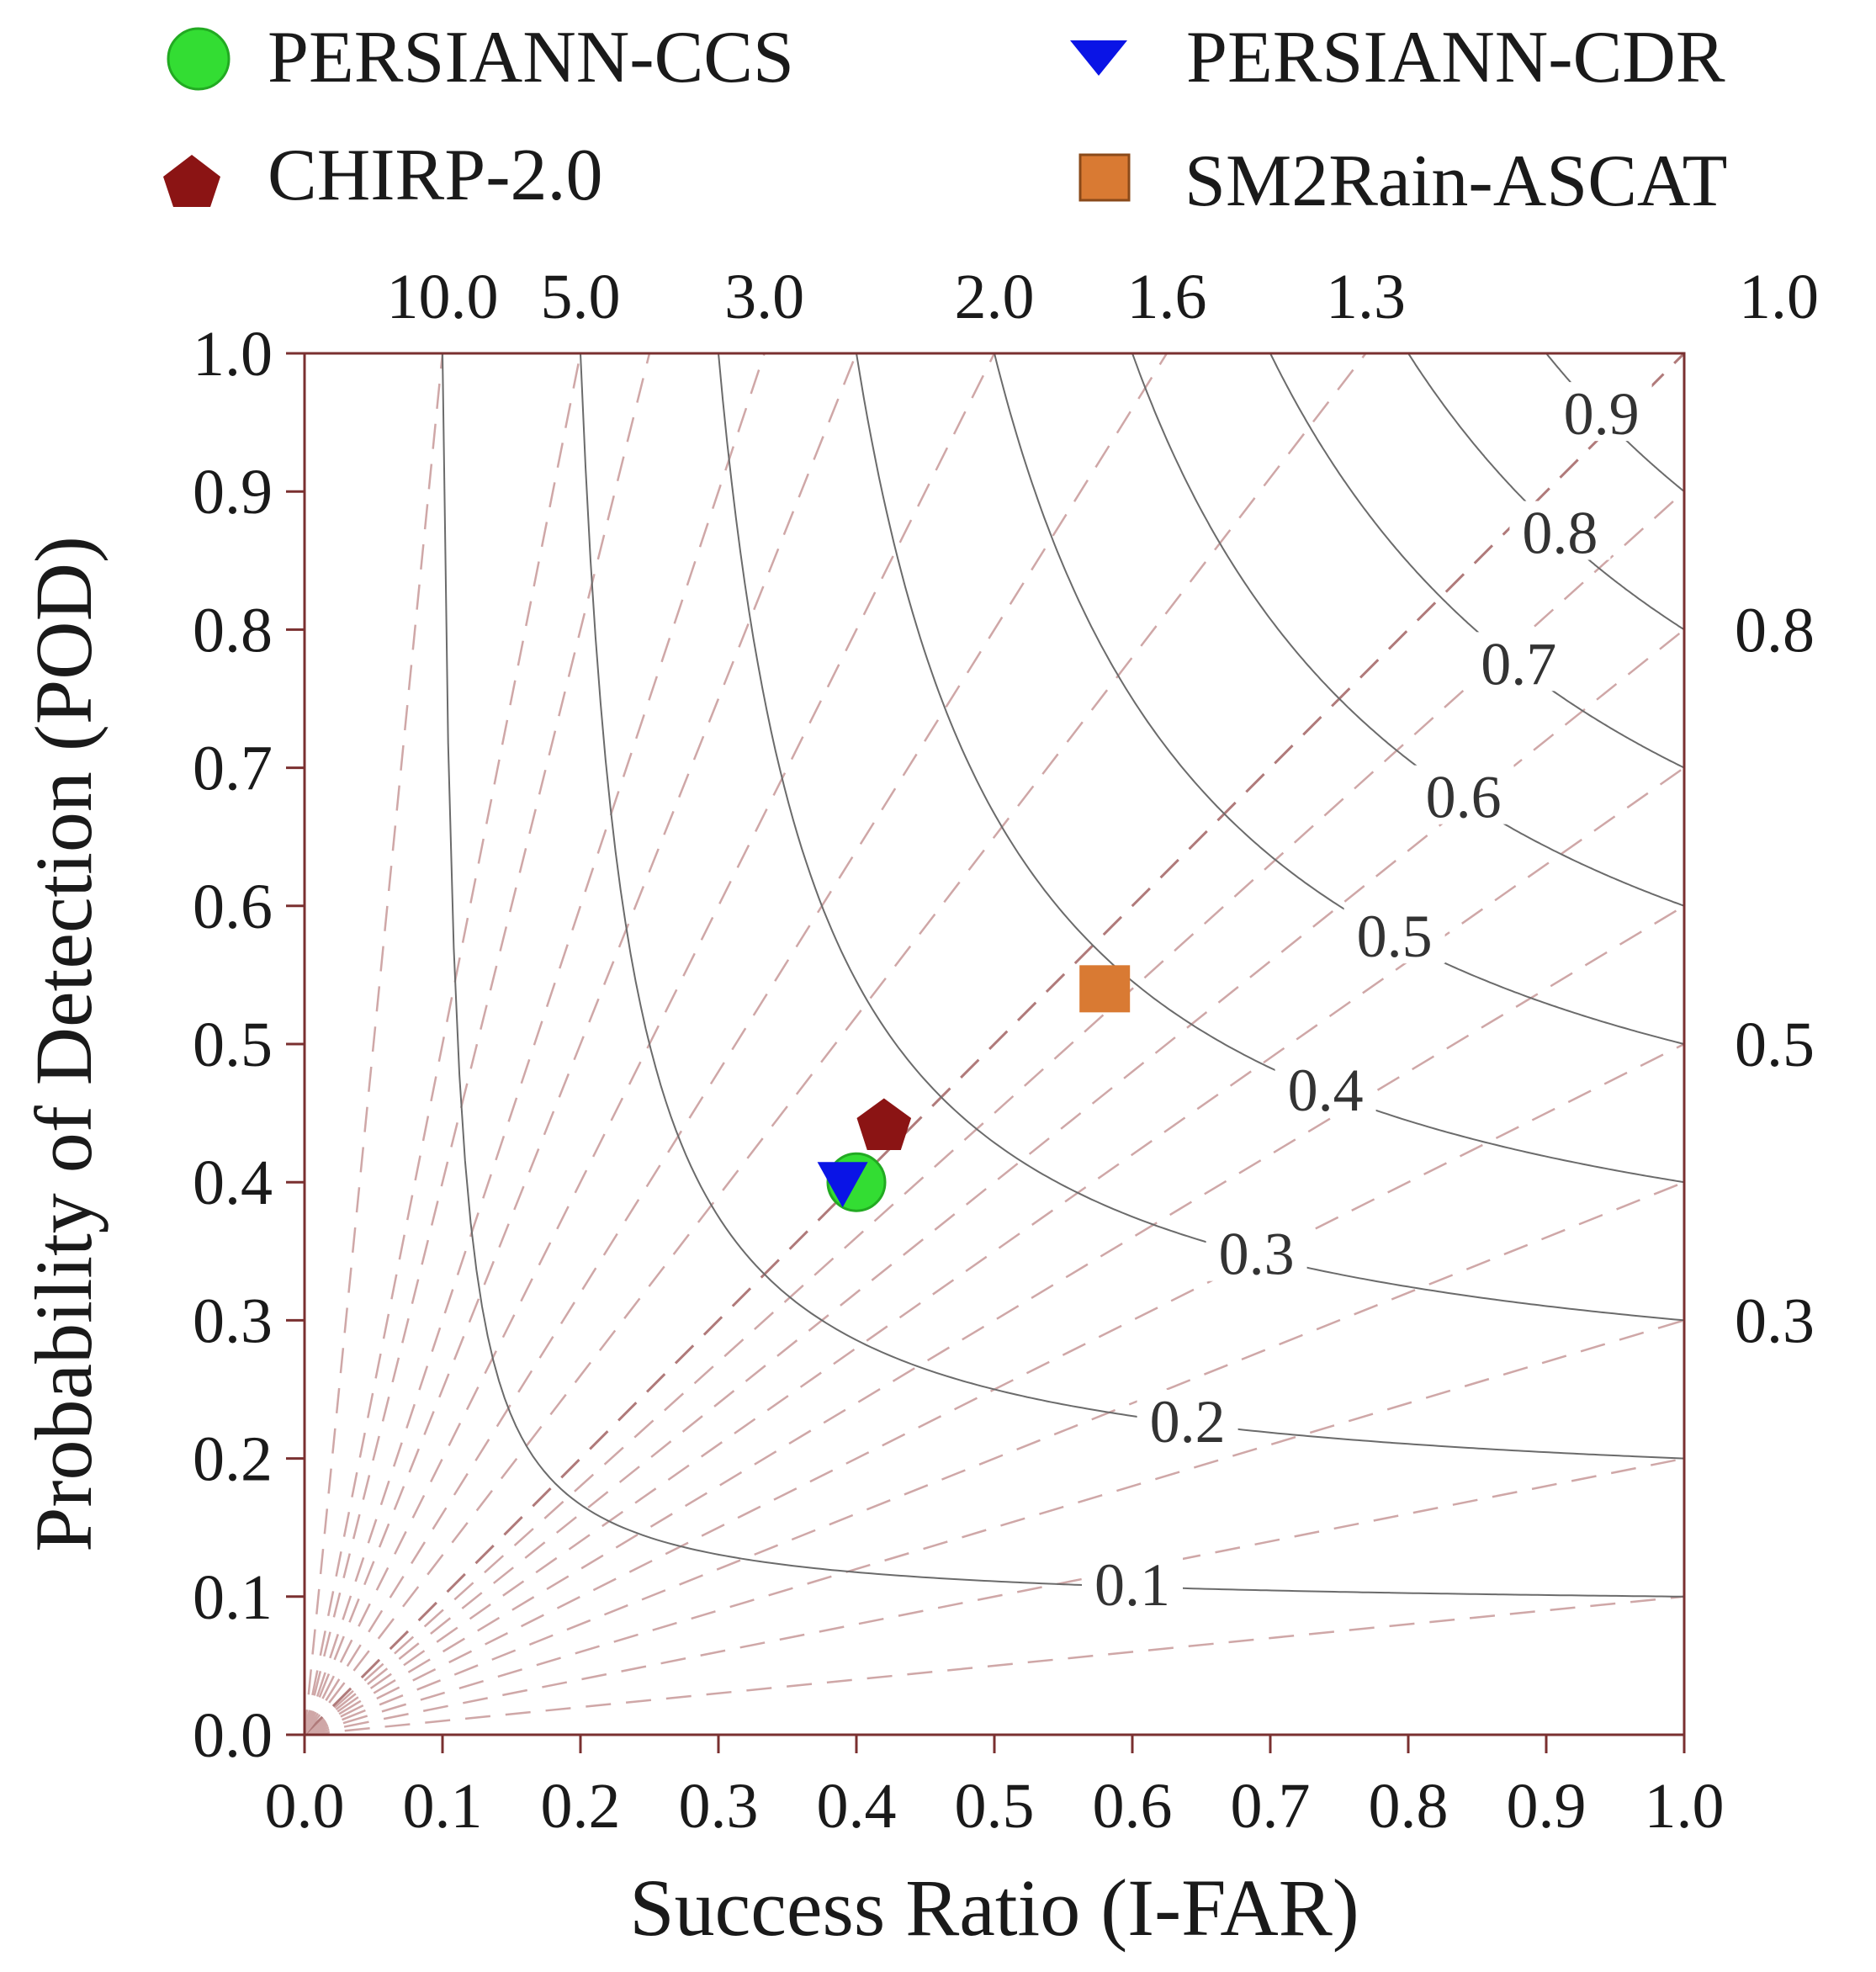 This screenshot has width=1876, height=1972. I want to click on x-tick-label: 1.0, so click(1685, 1806).